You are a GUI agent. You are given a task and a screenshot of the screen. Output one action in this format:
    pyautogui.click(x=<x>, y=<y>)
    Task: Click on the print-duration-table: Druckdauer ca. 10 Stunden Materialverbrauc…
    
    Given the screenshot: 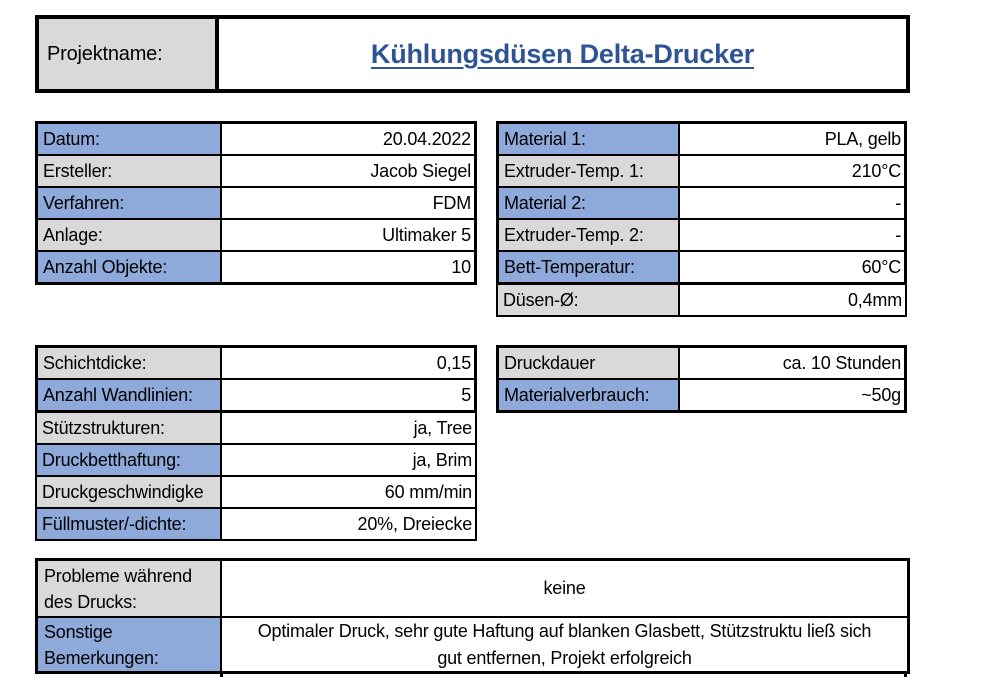 What is the action you would take?
    pyautogui.click(x=701, y=379)
    